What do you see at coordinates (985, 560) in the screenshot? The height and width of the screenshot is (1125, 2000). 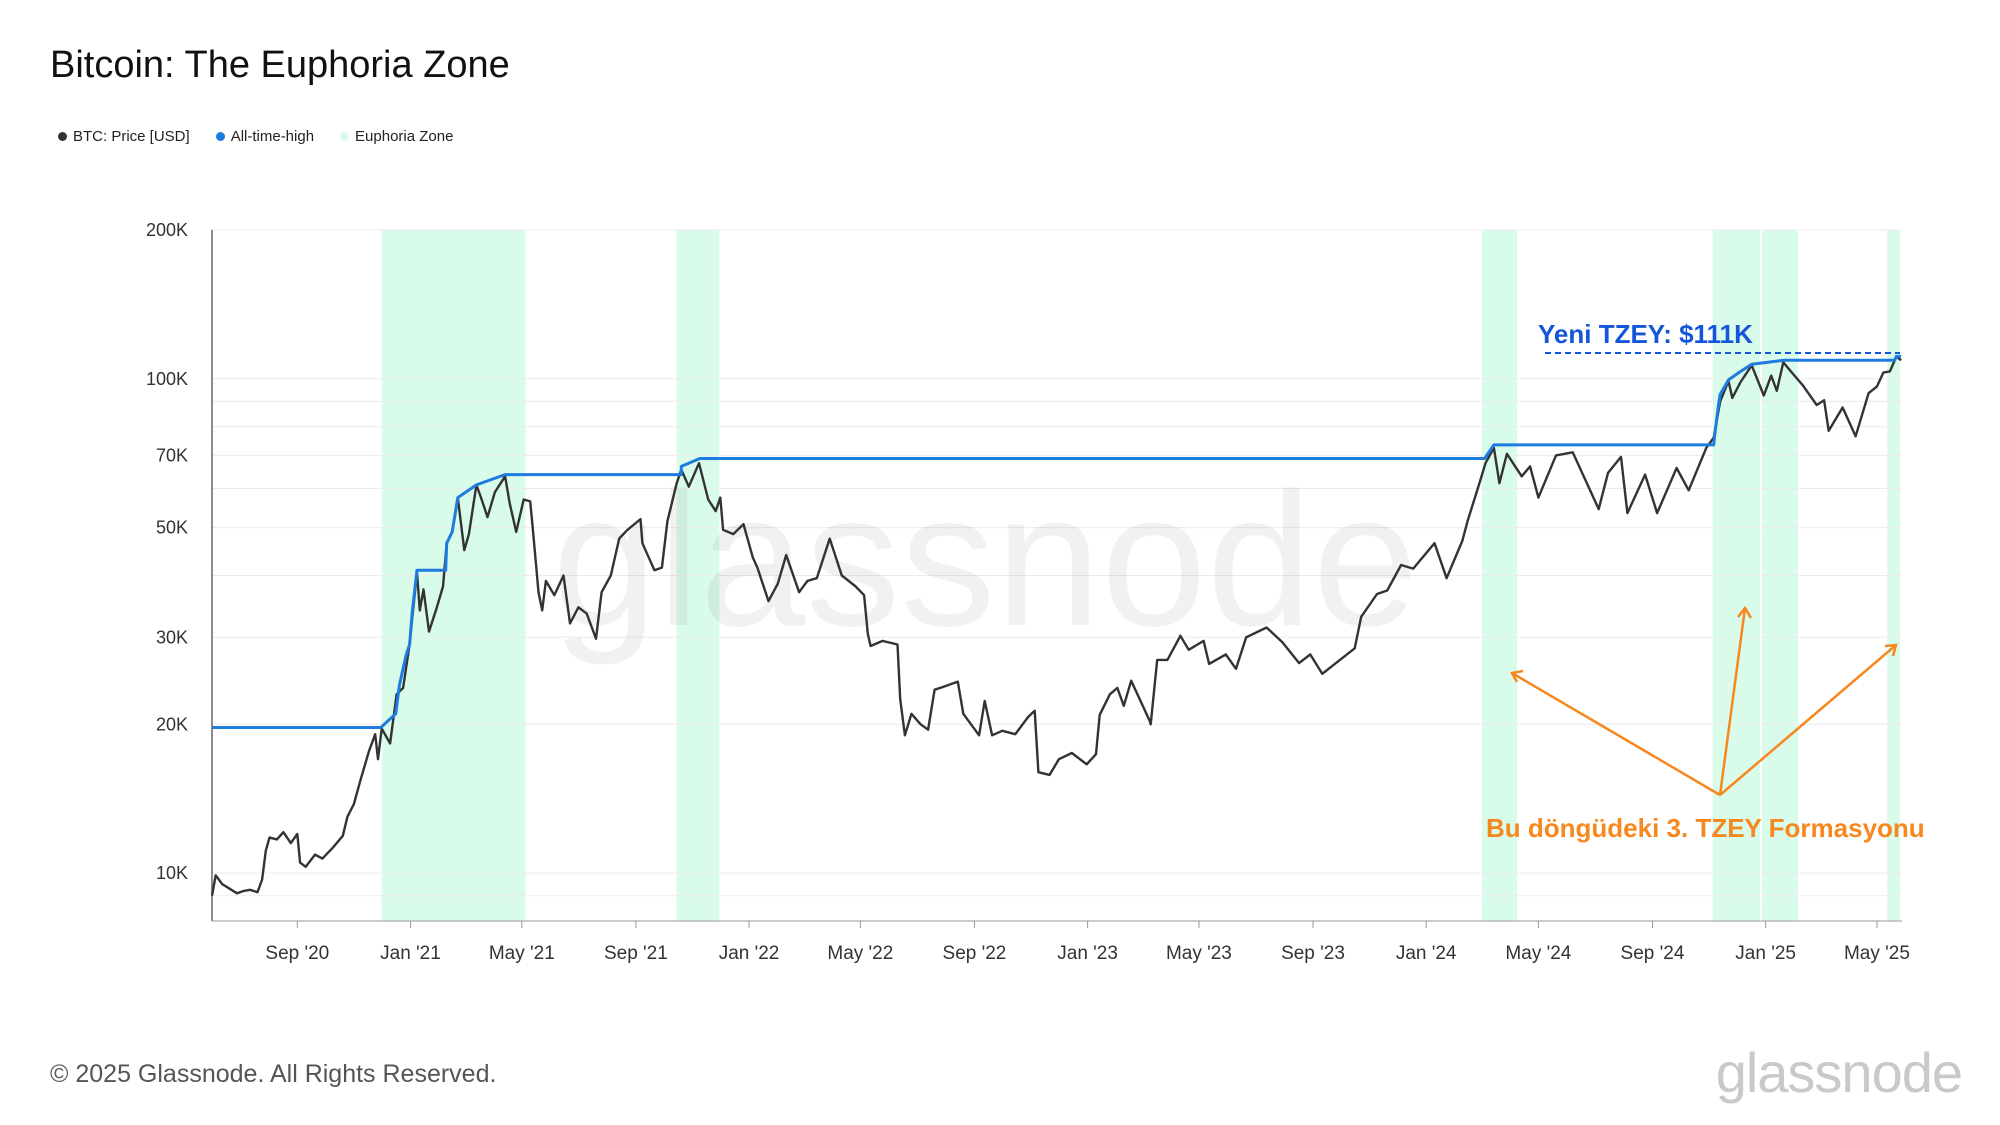 I see `watermark: glassnode` at bounding box center [985, 560].